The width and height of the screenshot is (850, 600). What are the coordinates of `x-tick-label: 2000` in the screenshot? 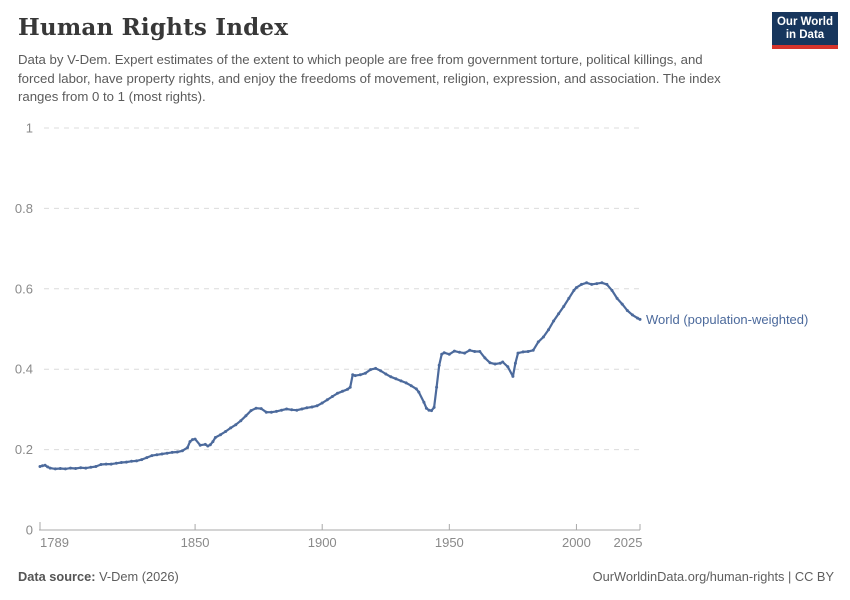 It's located at (576, 542).